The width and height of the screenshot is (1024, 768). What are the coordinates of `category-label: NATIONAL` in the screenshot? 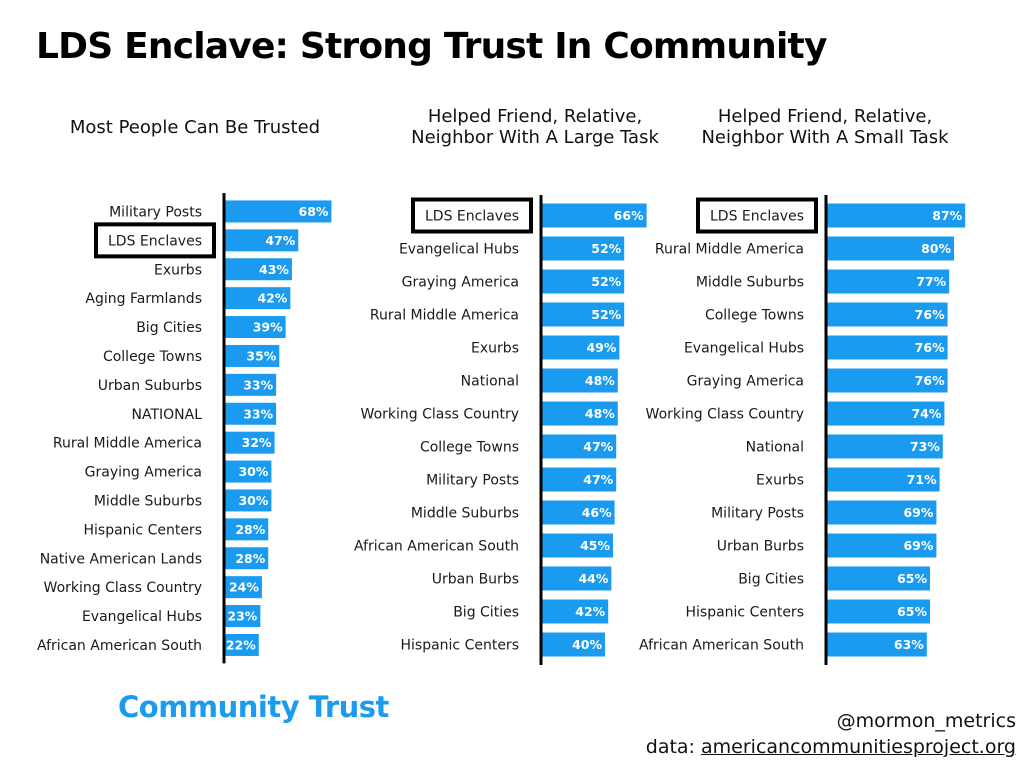 It's located at (166, 415).